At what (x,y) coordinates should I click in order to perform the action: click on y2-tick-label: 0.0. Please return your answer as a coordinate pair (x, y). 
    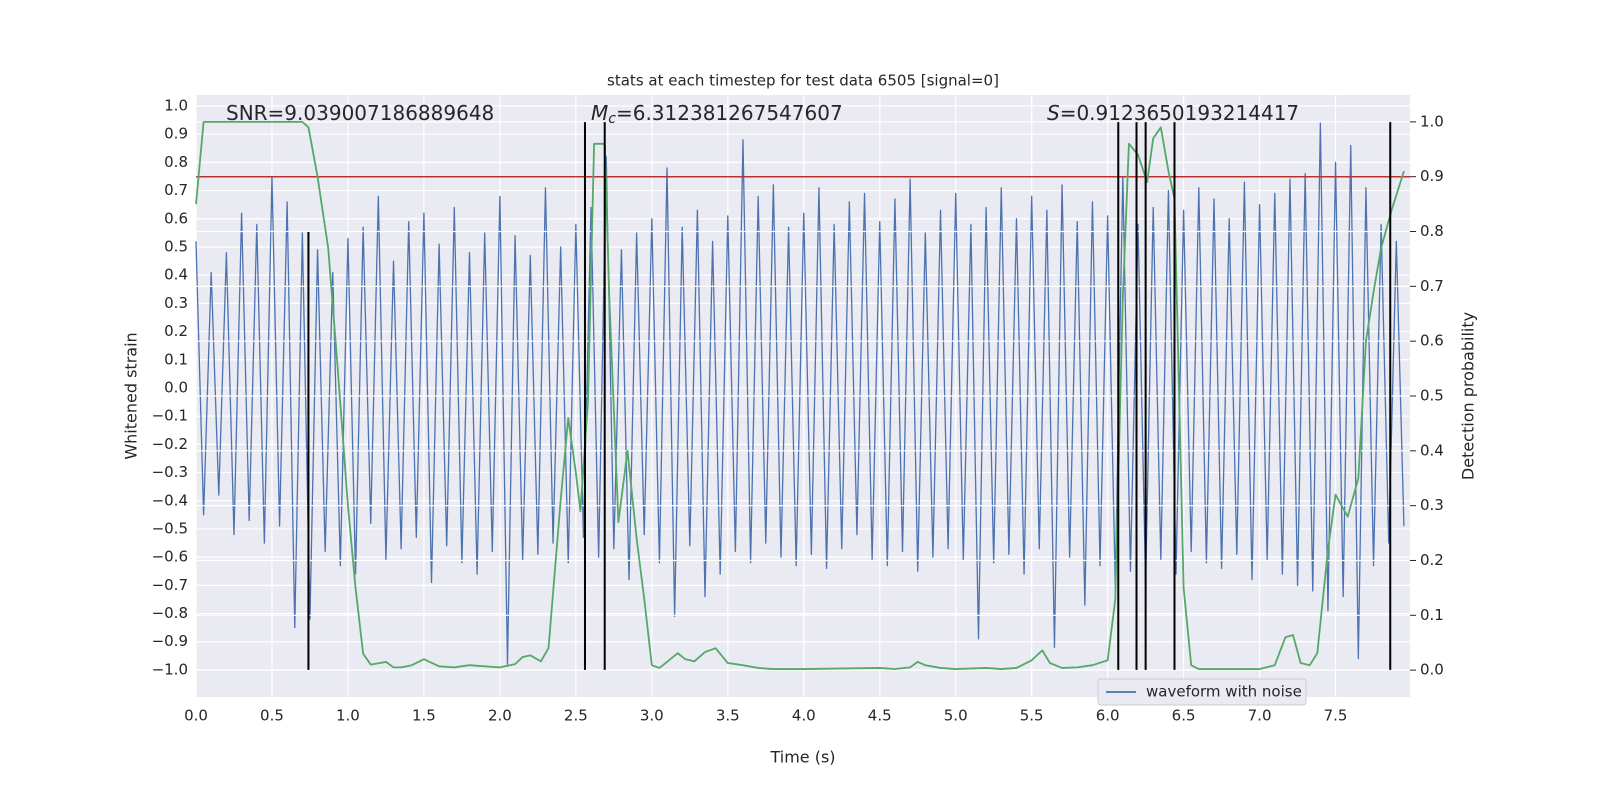
    Looking at the image, I should click on (1432, 670).